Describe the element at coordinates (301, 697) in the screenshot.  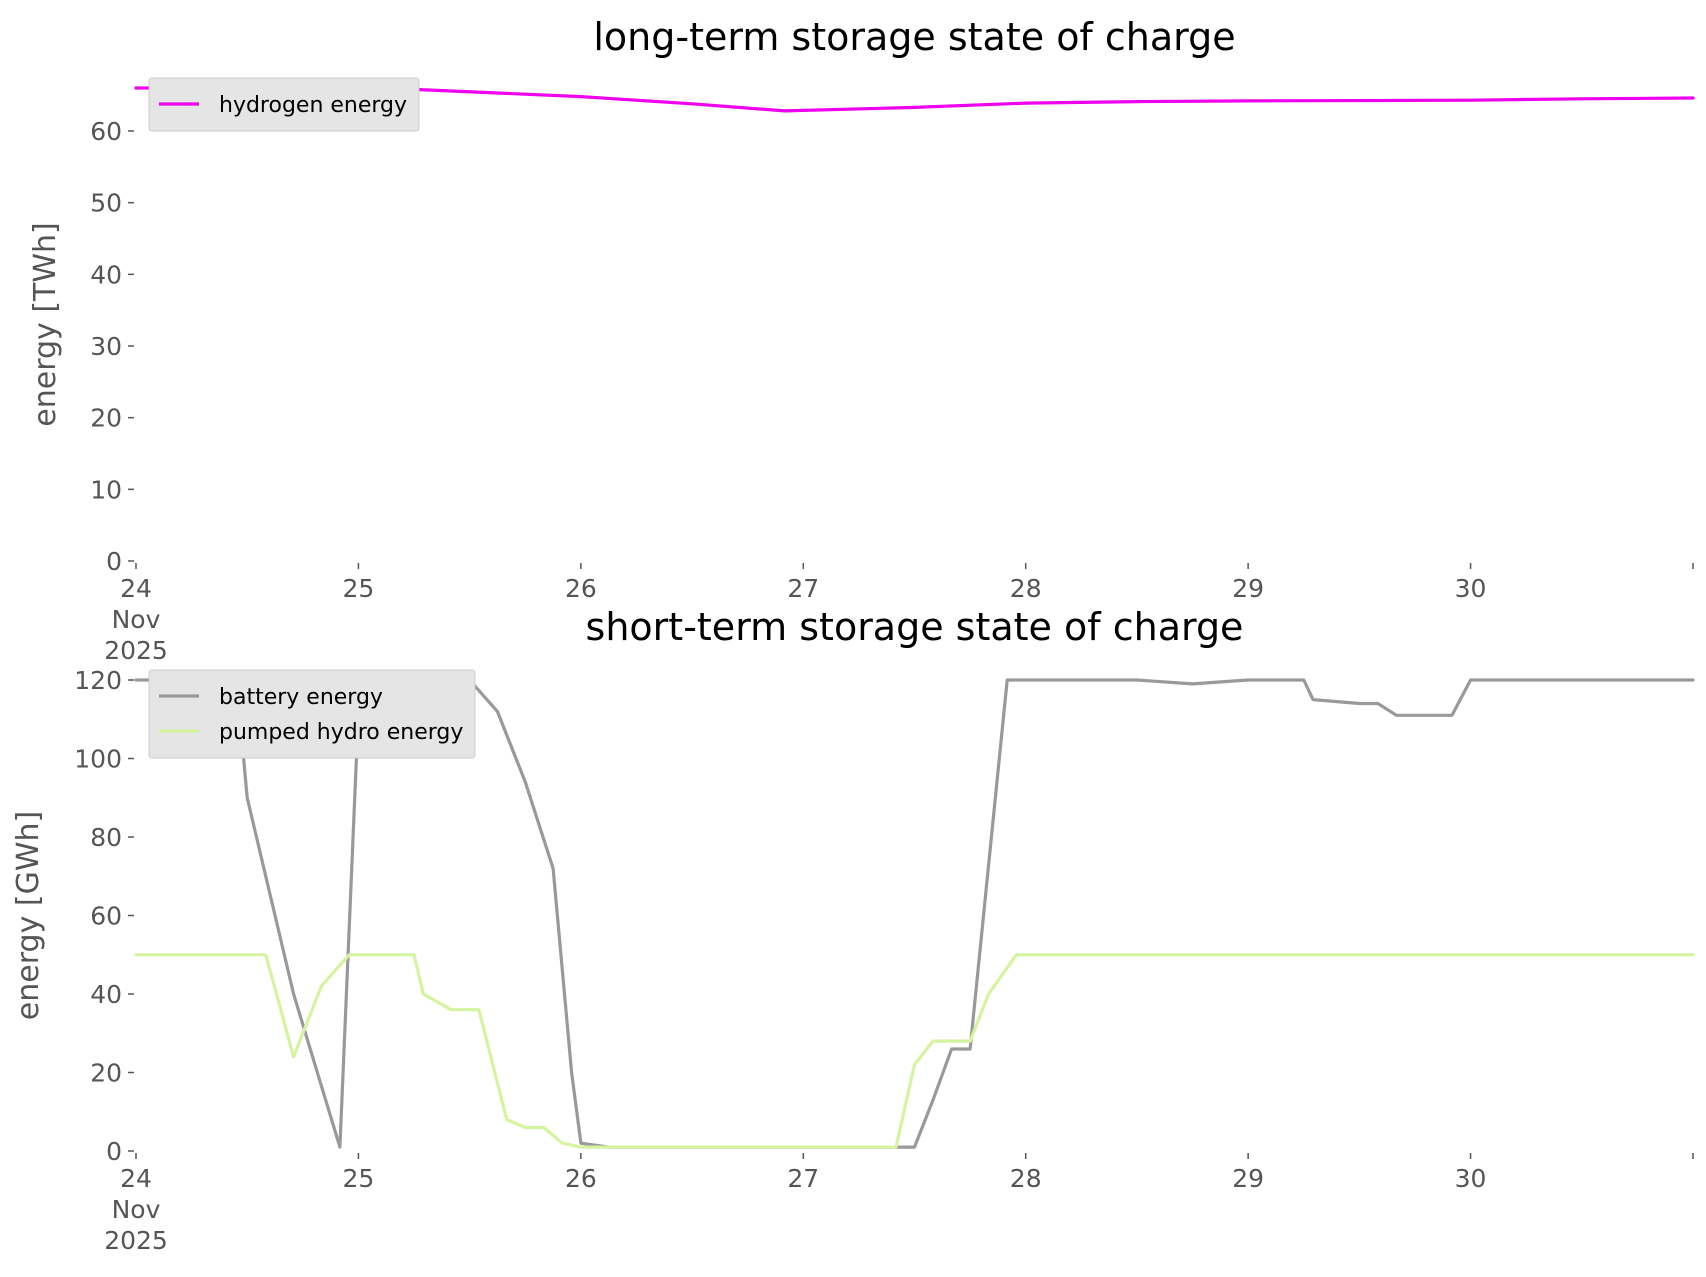
I see `legend-label: battery energy` at that location.